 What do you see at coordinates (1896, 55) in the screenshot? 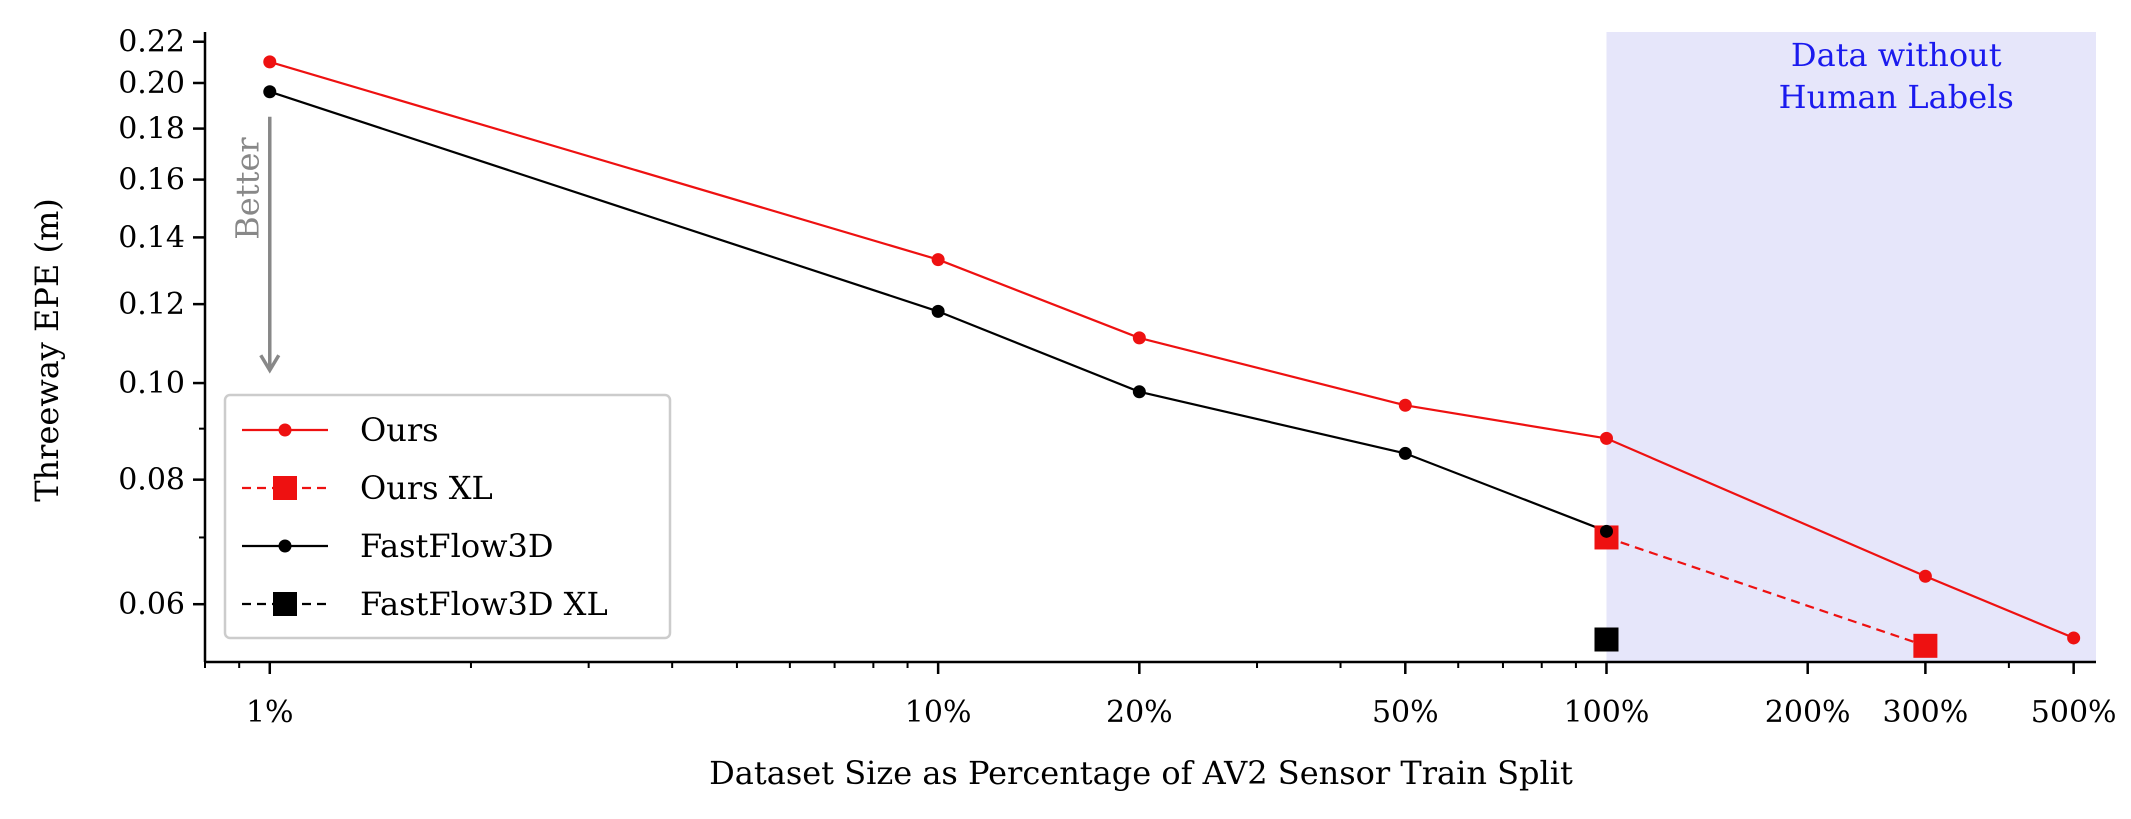
I see `shaded-region-label-line-1: Data without` at bounding box center [1896, 55].